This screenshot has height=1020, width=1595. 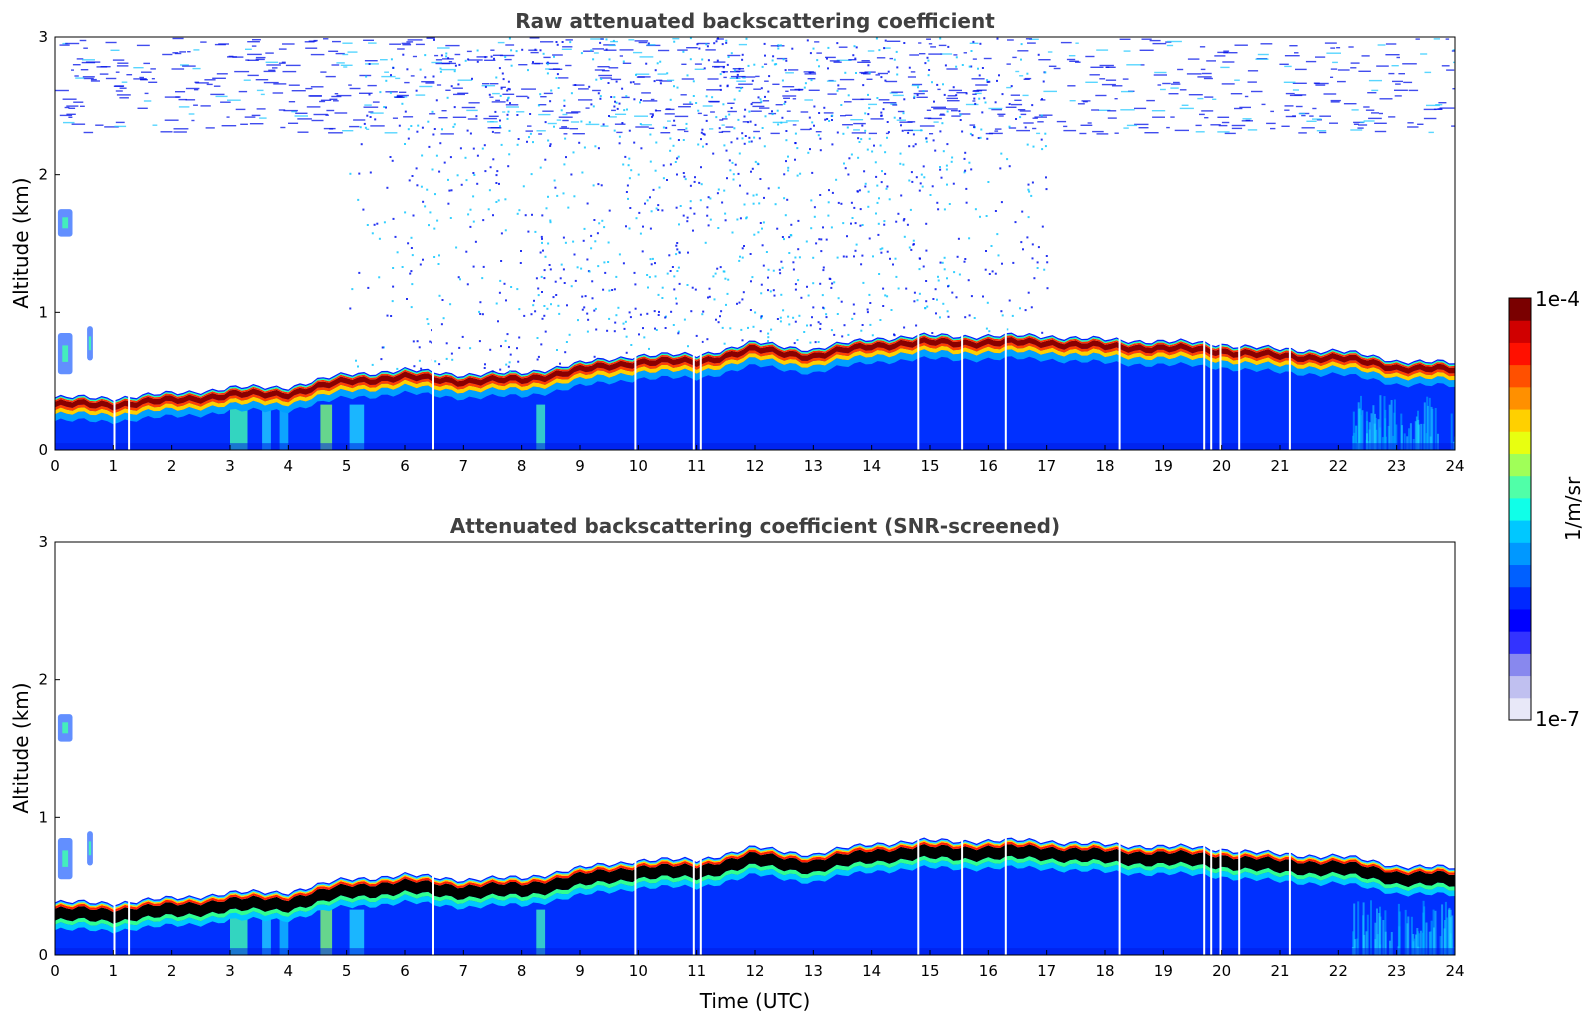 I want to click on screened-aerosol-streak, so click(x=1377, y=931).